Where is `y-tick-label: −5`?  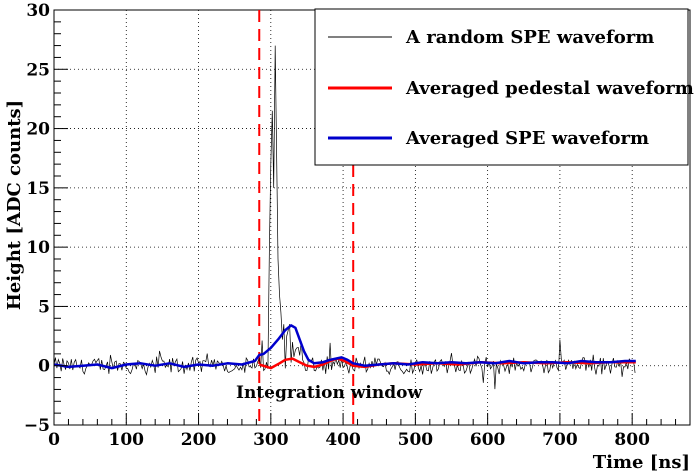
y-tick-label: −5 is located at coordinates (37, 426).